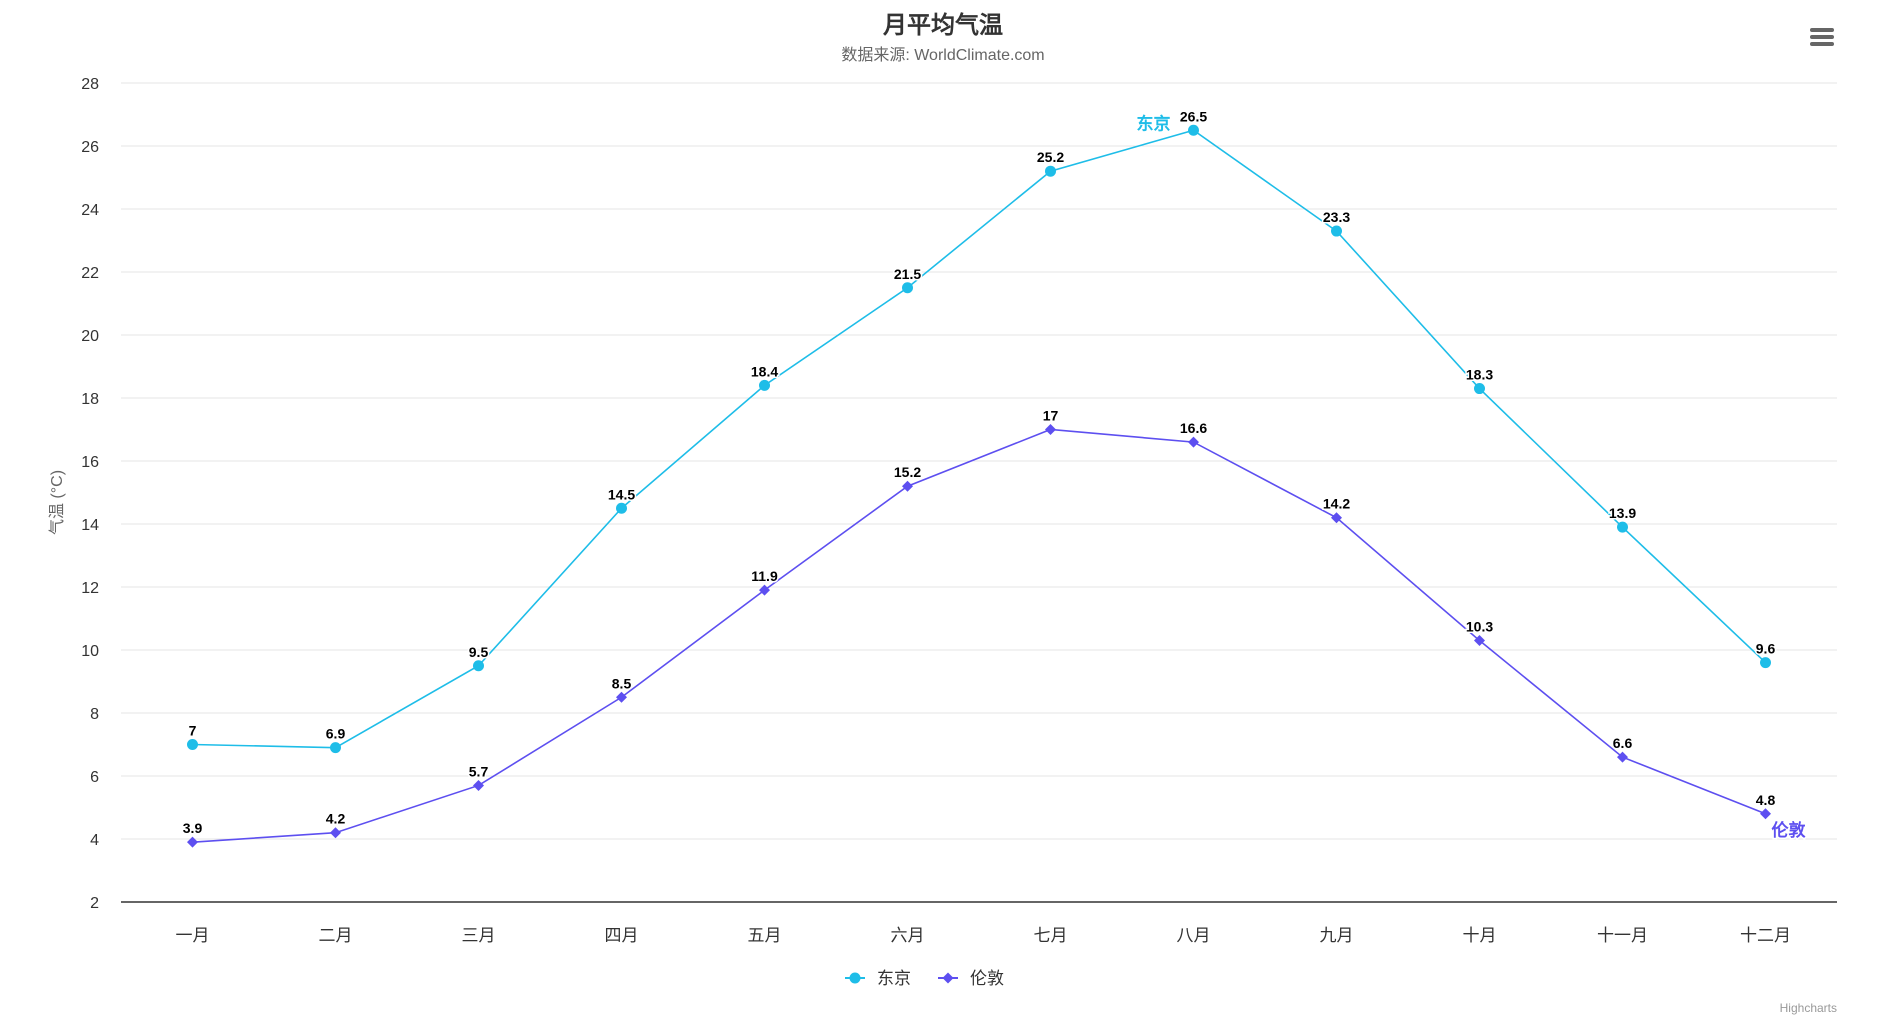 Image resolution: width=1882 pixels, height=1031 pixels. What do you see at coordinates (90, 210) in the screenshot?
I see `y-tick-label: 24` at bounding box center [90, 210].